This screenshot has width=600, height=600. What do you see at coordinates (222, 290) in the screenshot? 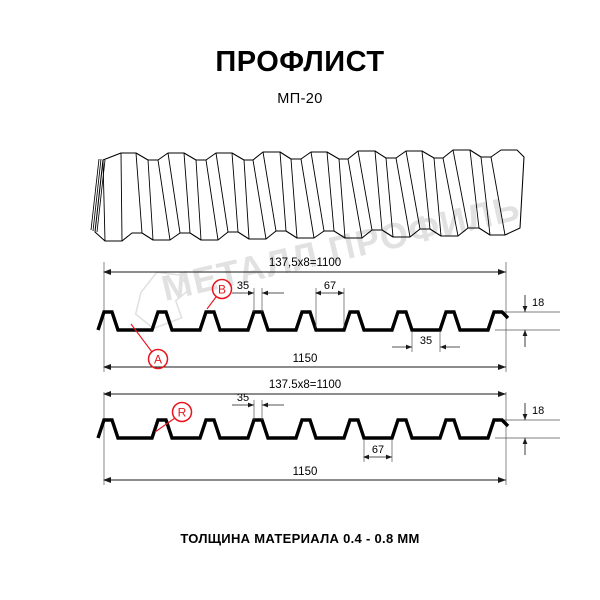
I see `marker-b-label: B` at bounding box center [222, 290].